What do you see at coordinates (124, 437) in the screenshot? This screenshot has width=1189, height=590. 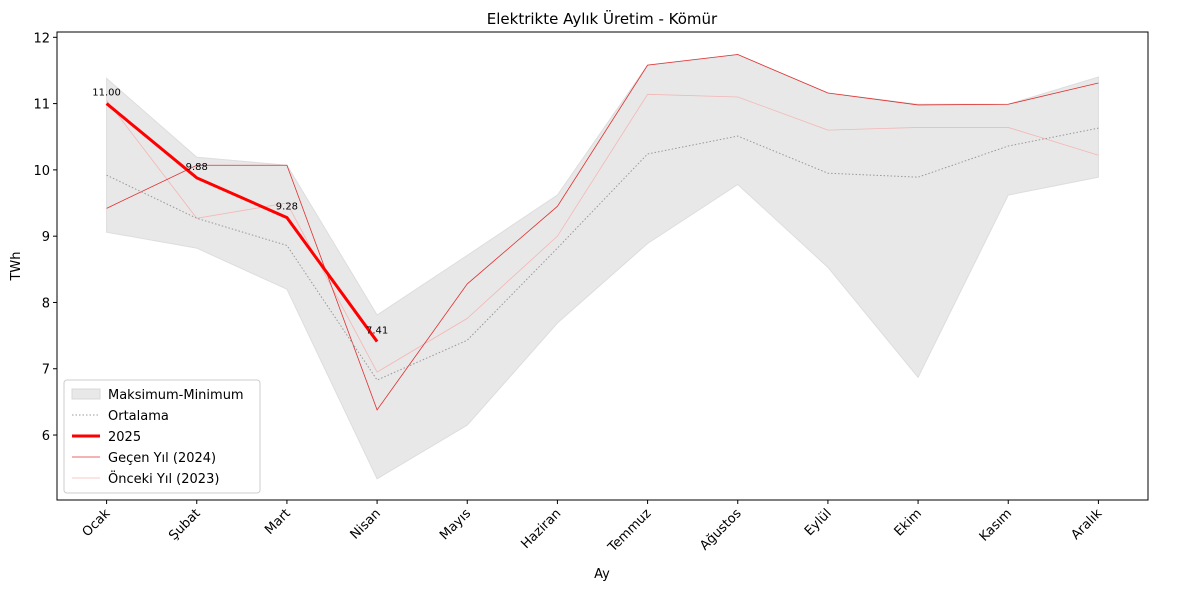 I see `legend-label: 2025` at bounding box center [124, 437].